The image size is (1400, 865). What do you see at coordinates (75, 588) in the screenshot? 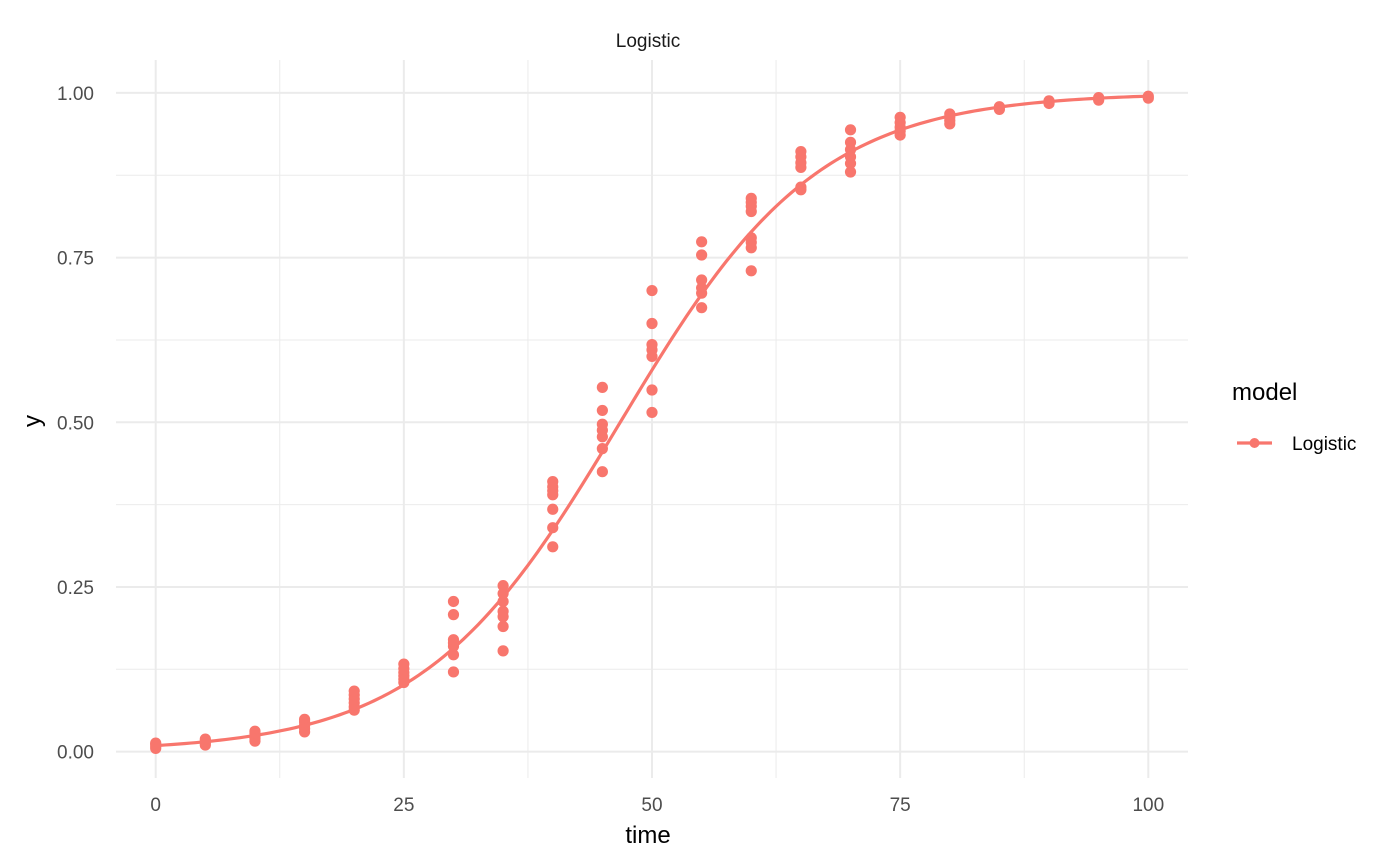
I see `y-tick-label: 0.25` at bounding box center [75, 588].